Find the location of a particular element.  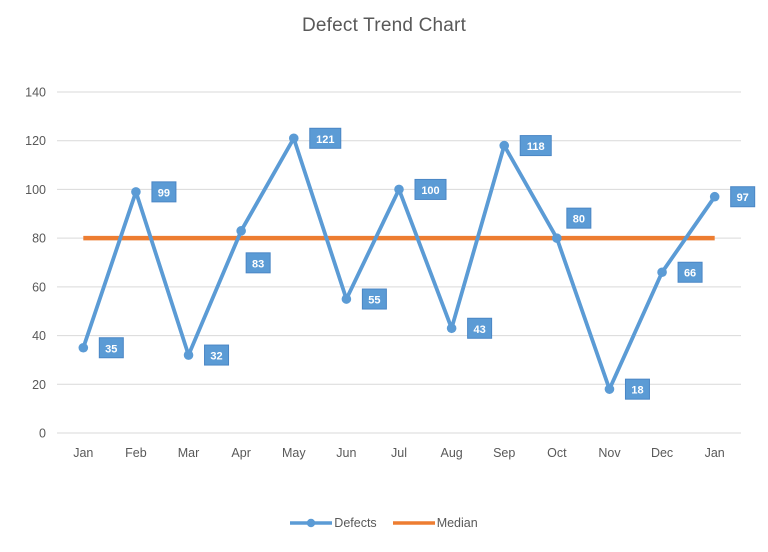

data-label-value: 35 is located at coordinates (111, 349).